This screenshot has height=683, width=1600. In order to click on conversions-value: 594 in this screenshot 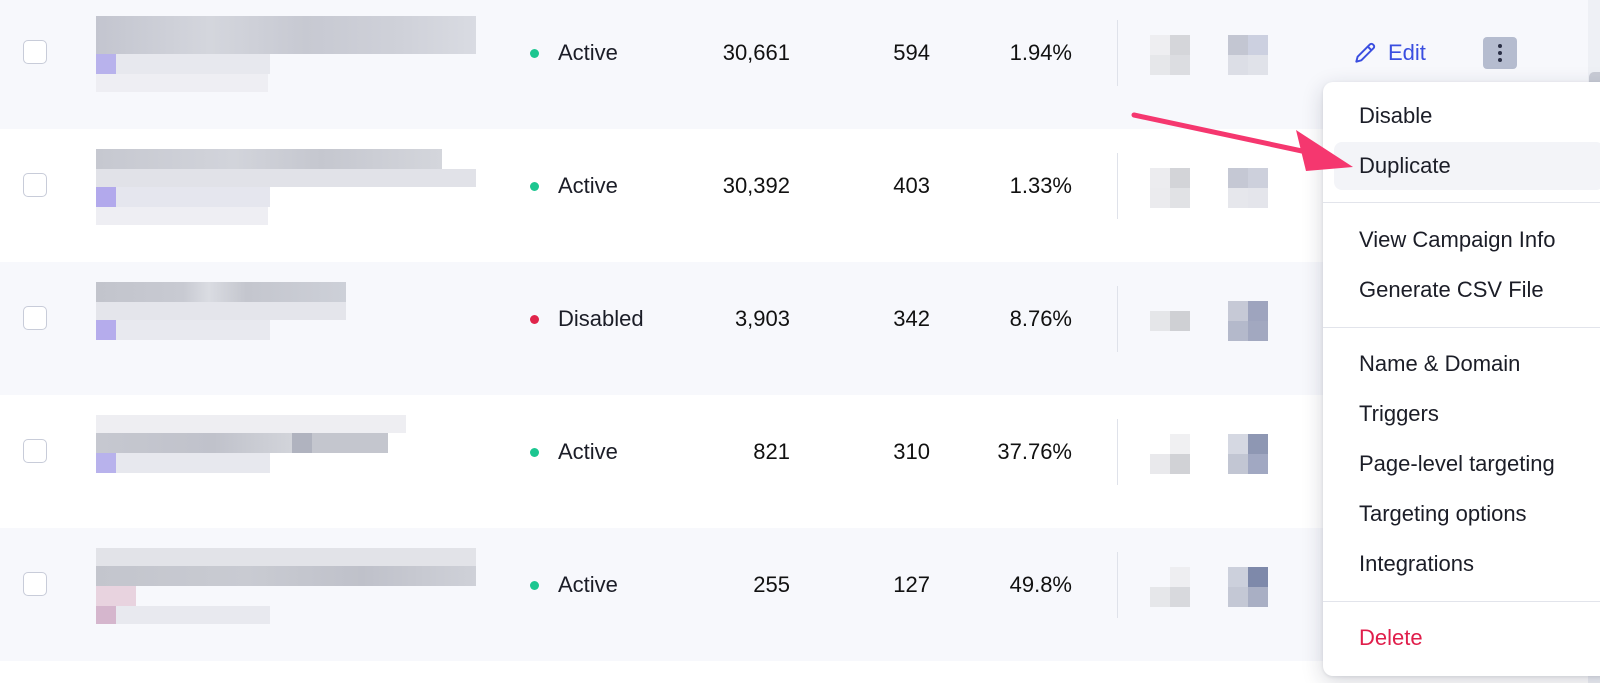, I will do `click(911, 52)`.